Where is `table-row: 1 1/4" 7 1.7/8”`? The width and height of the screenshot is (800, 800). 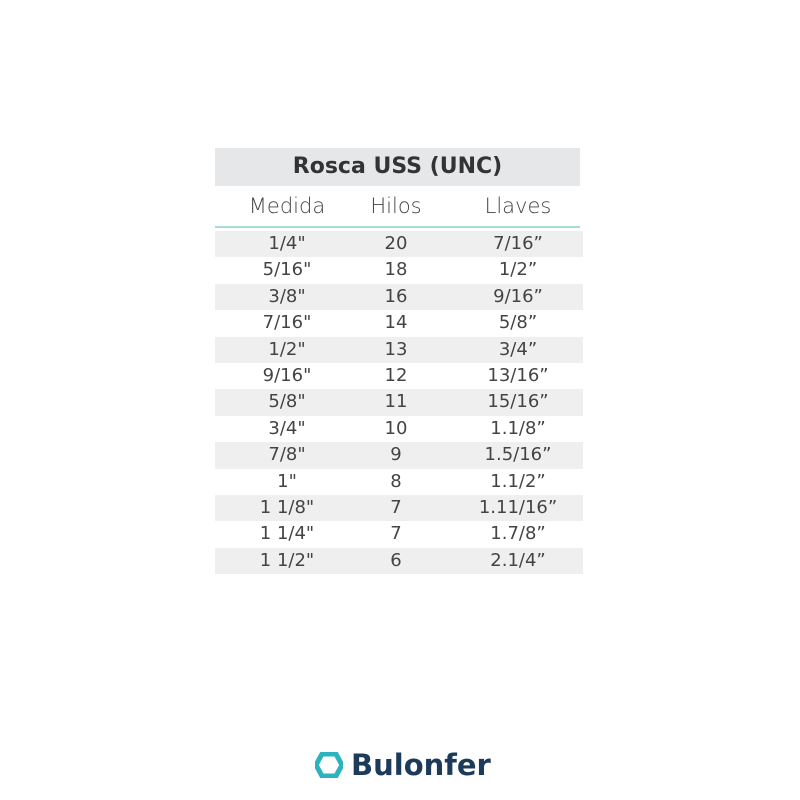 table-row: 1 1/4" 7 1.7/8” is located at coordinates (399, 534).